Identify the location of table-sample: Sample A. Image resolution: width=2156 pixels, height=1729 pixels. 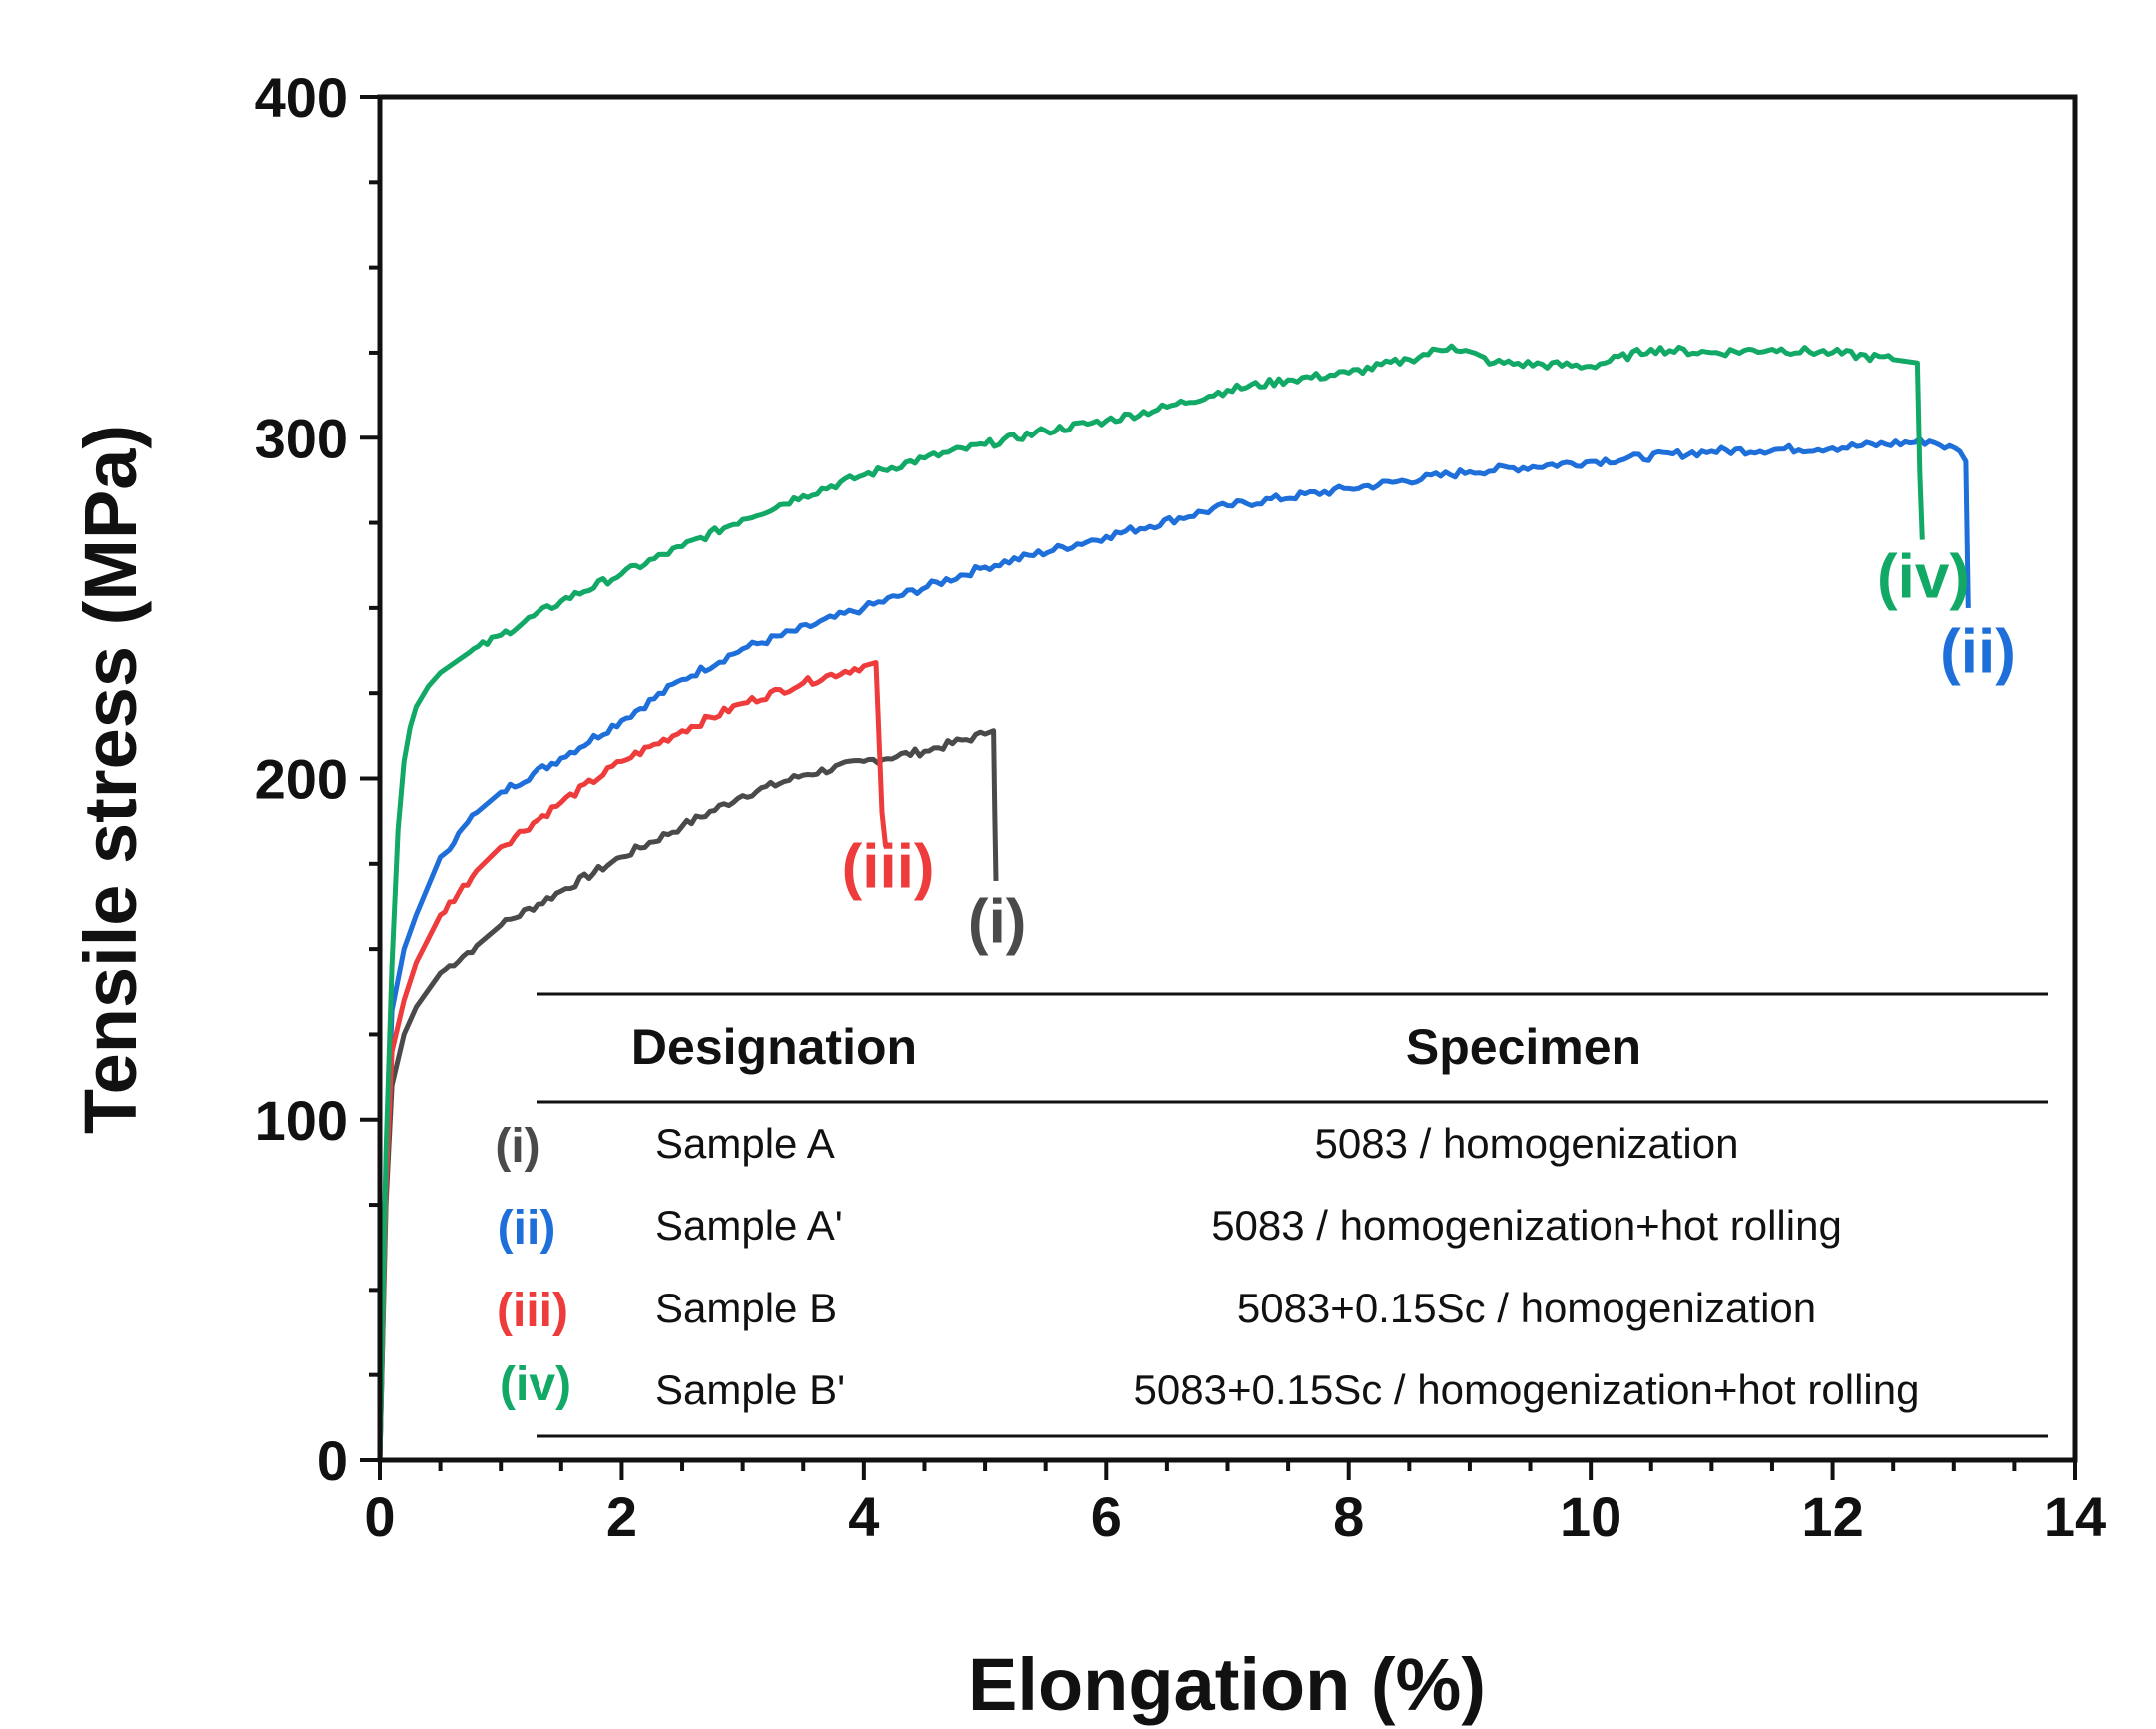
(745, 1143).